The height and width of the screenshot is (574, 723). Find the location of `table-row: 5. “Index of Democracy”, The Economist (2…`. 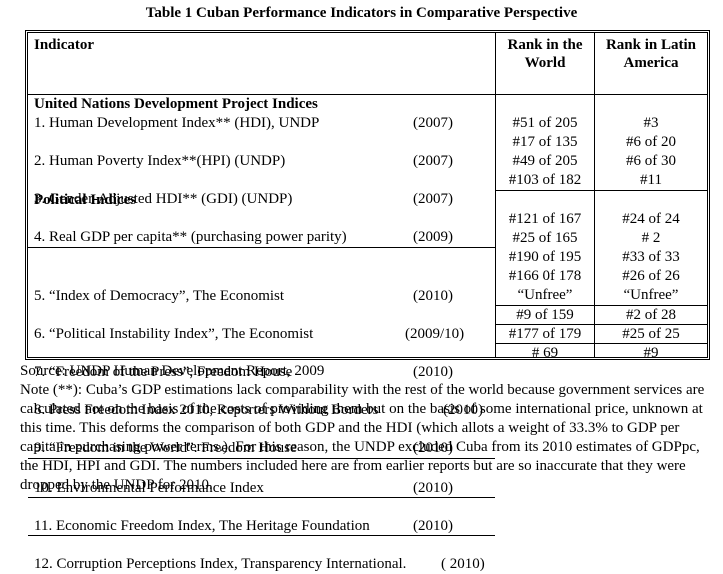

table-row: 5. “Index of Democracy”, The Economist (2… is located at coordinates (261, 296).